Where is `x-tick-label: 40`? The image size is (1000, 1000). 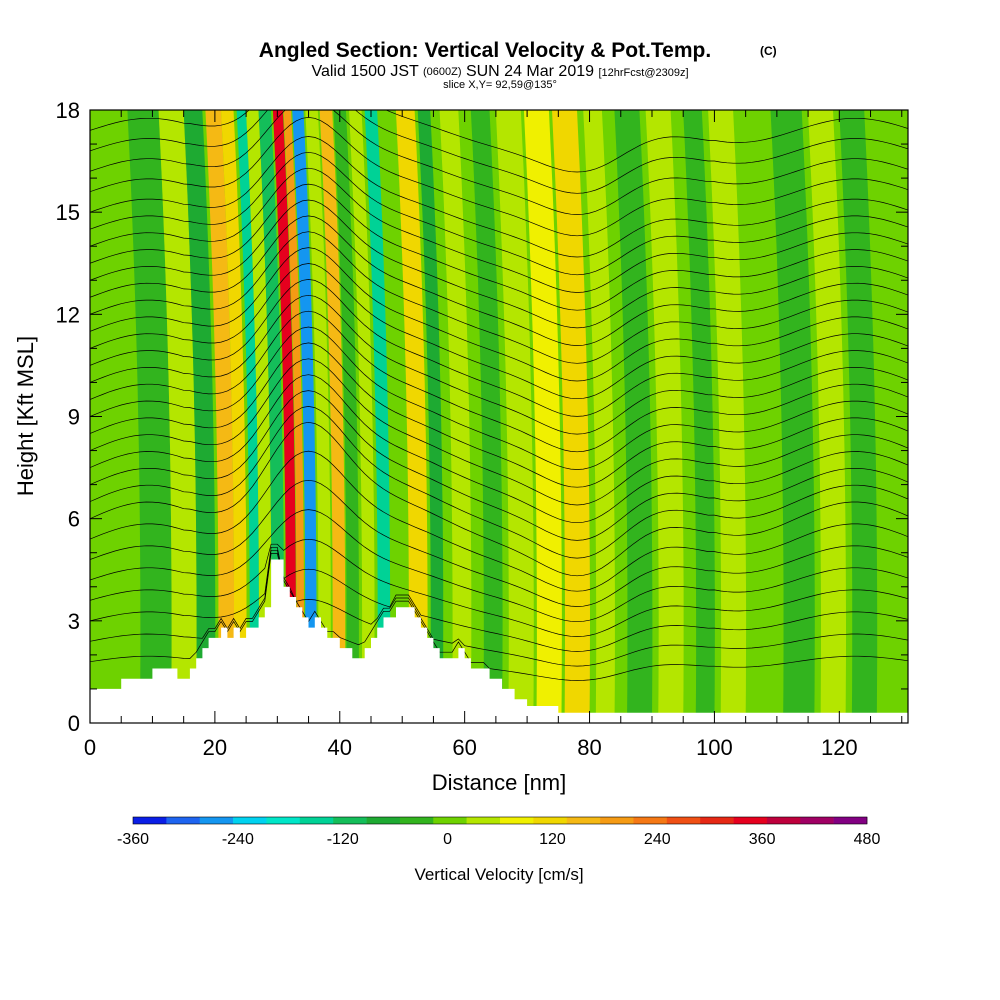
x-tick-label: 40 is located at coordinates (340, 747).